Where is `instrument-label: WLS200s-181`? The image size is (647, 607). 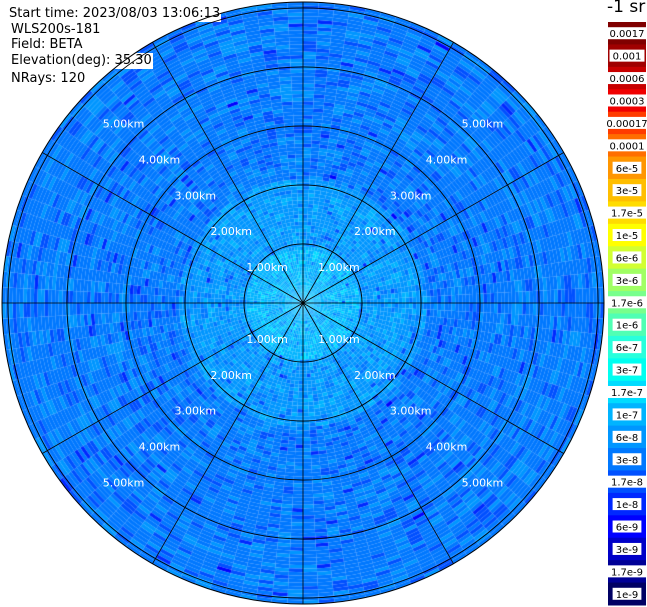 instrument-label: WLS200s-181 is located at coordinates (56, 30).